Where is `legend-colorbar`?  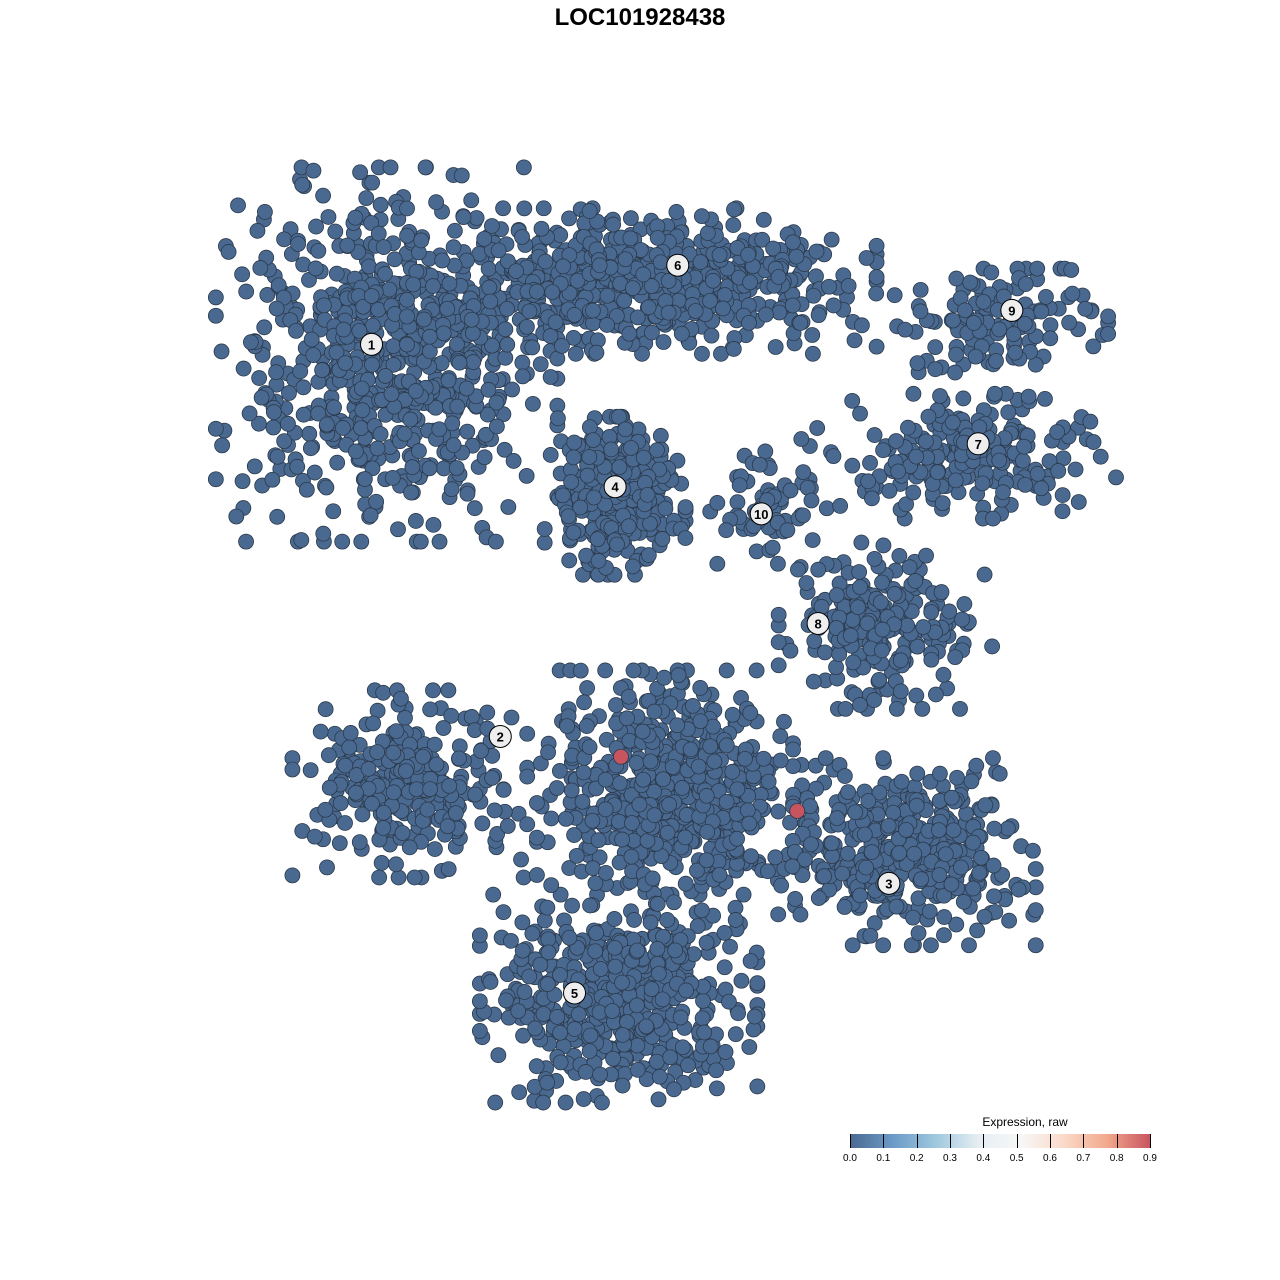 legend-colorbar is located at coordinates (1000, 1141).